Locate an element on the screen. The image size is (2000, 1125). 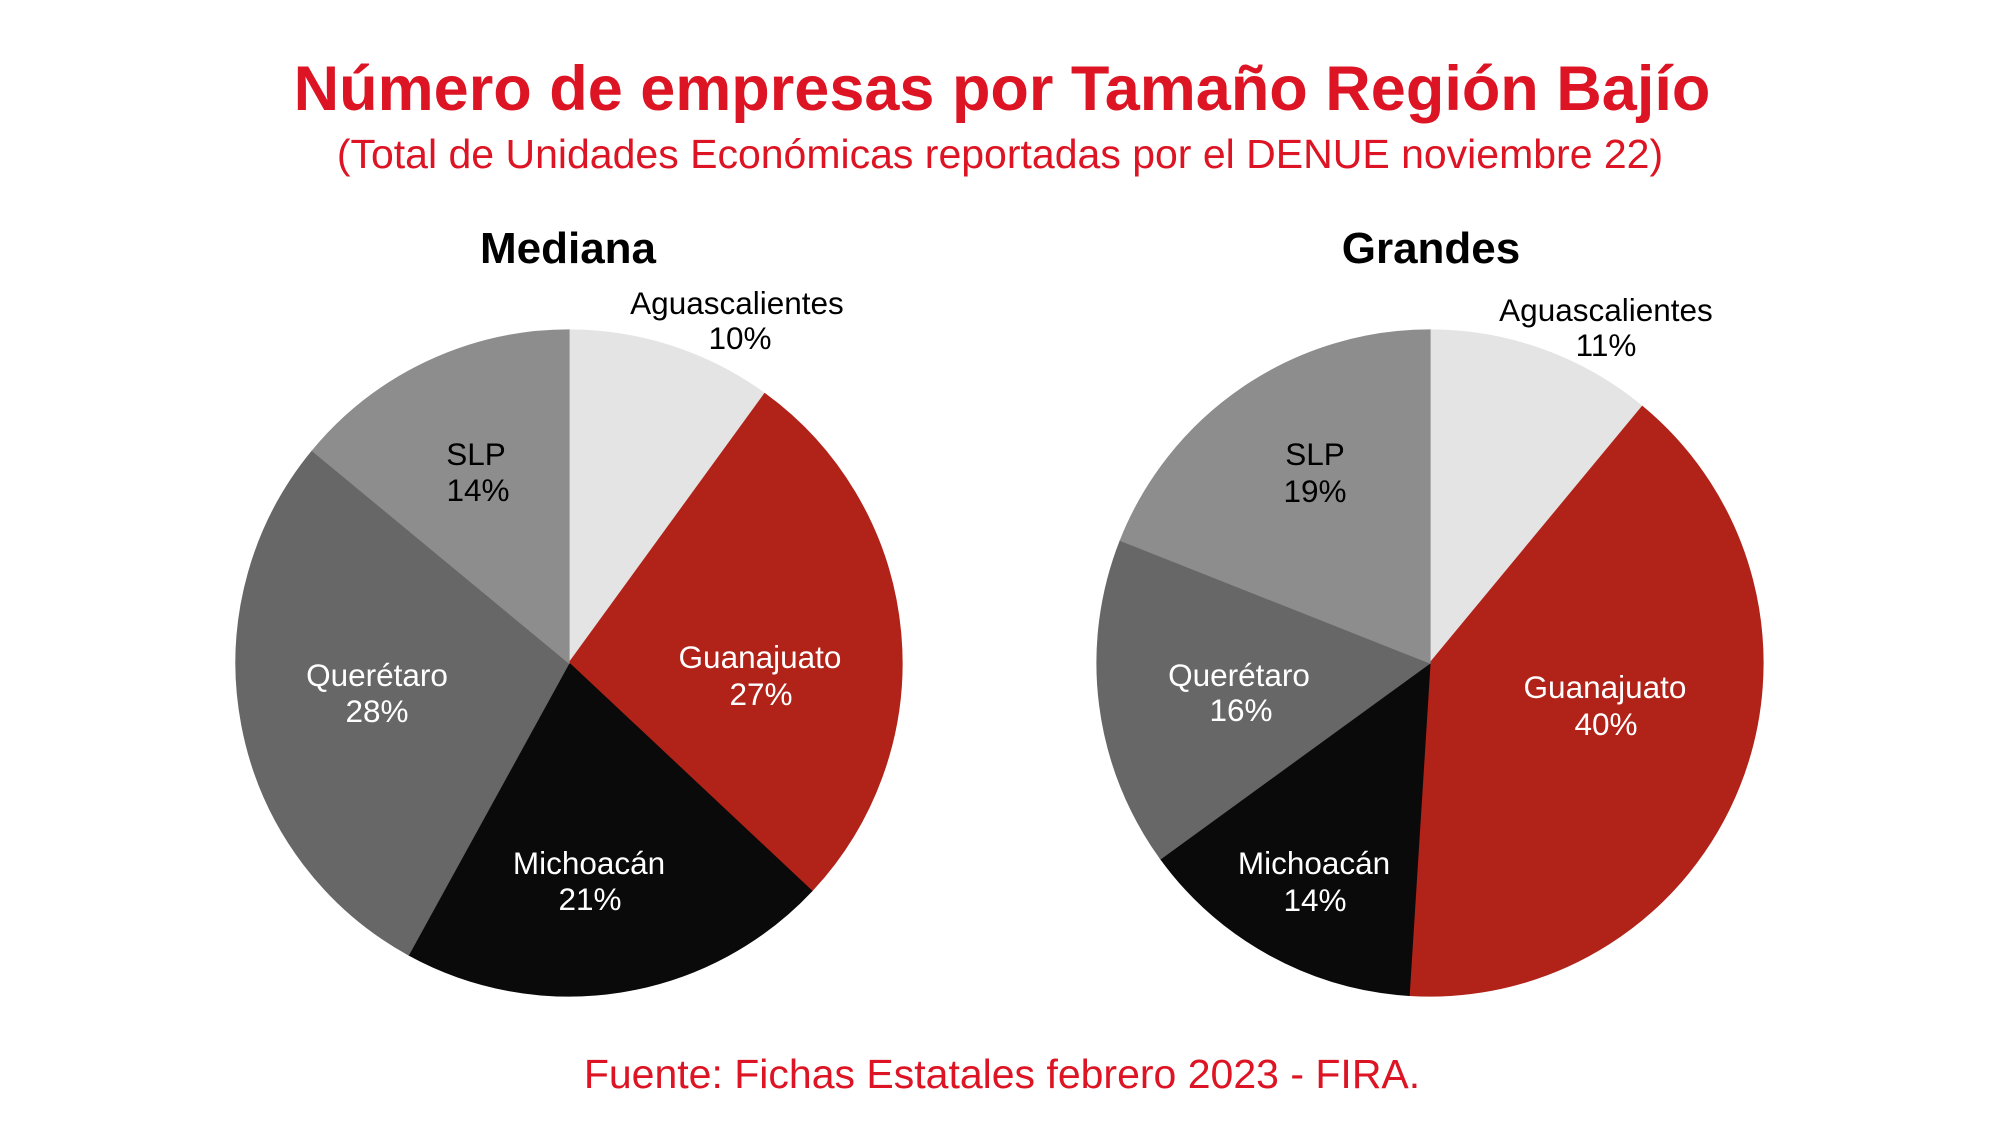
svg-text: 10% is located at coordinates (739, 338).